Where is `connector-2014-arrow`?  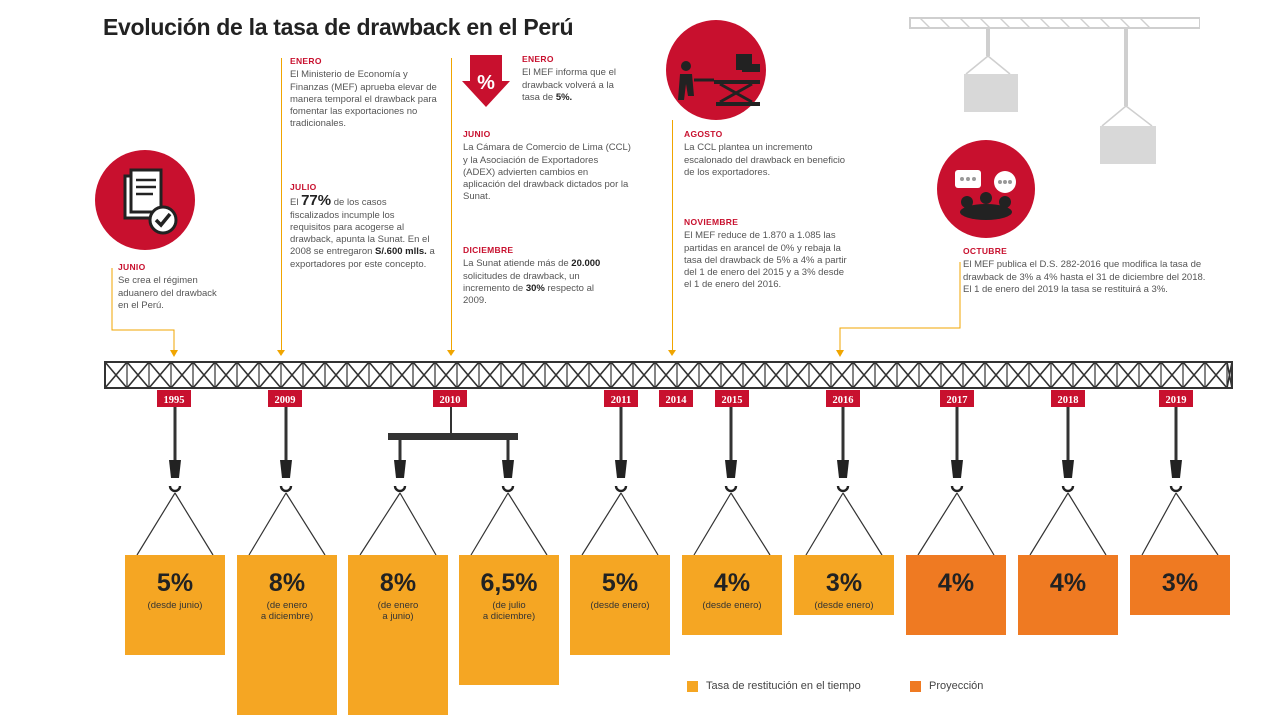 connector-2014-arrow is located at coordinates (672, 353).